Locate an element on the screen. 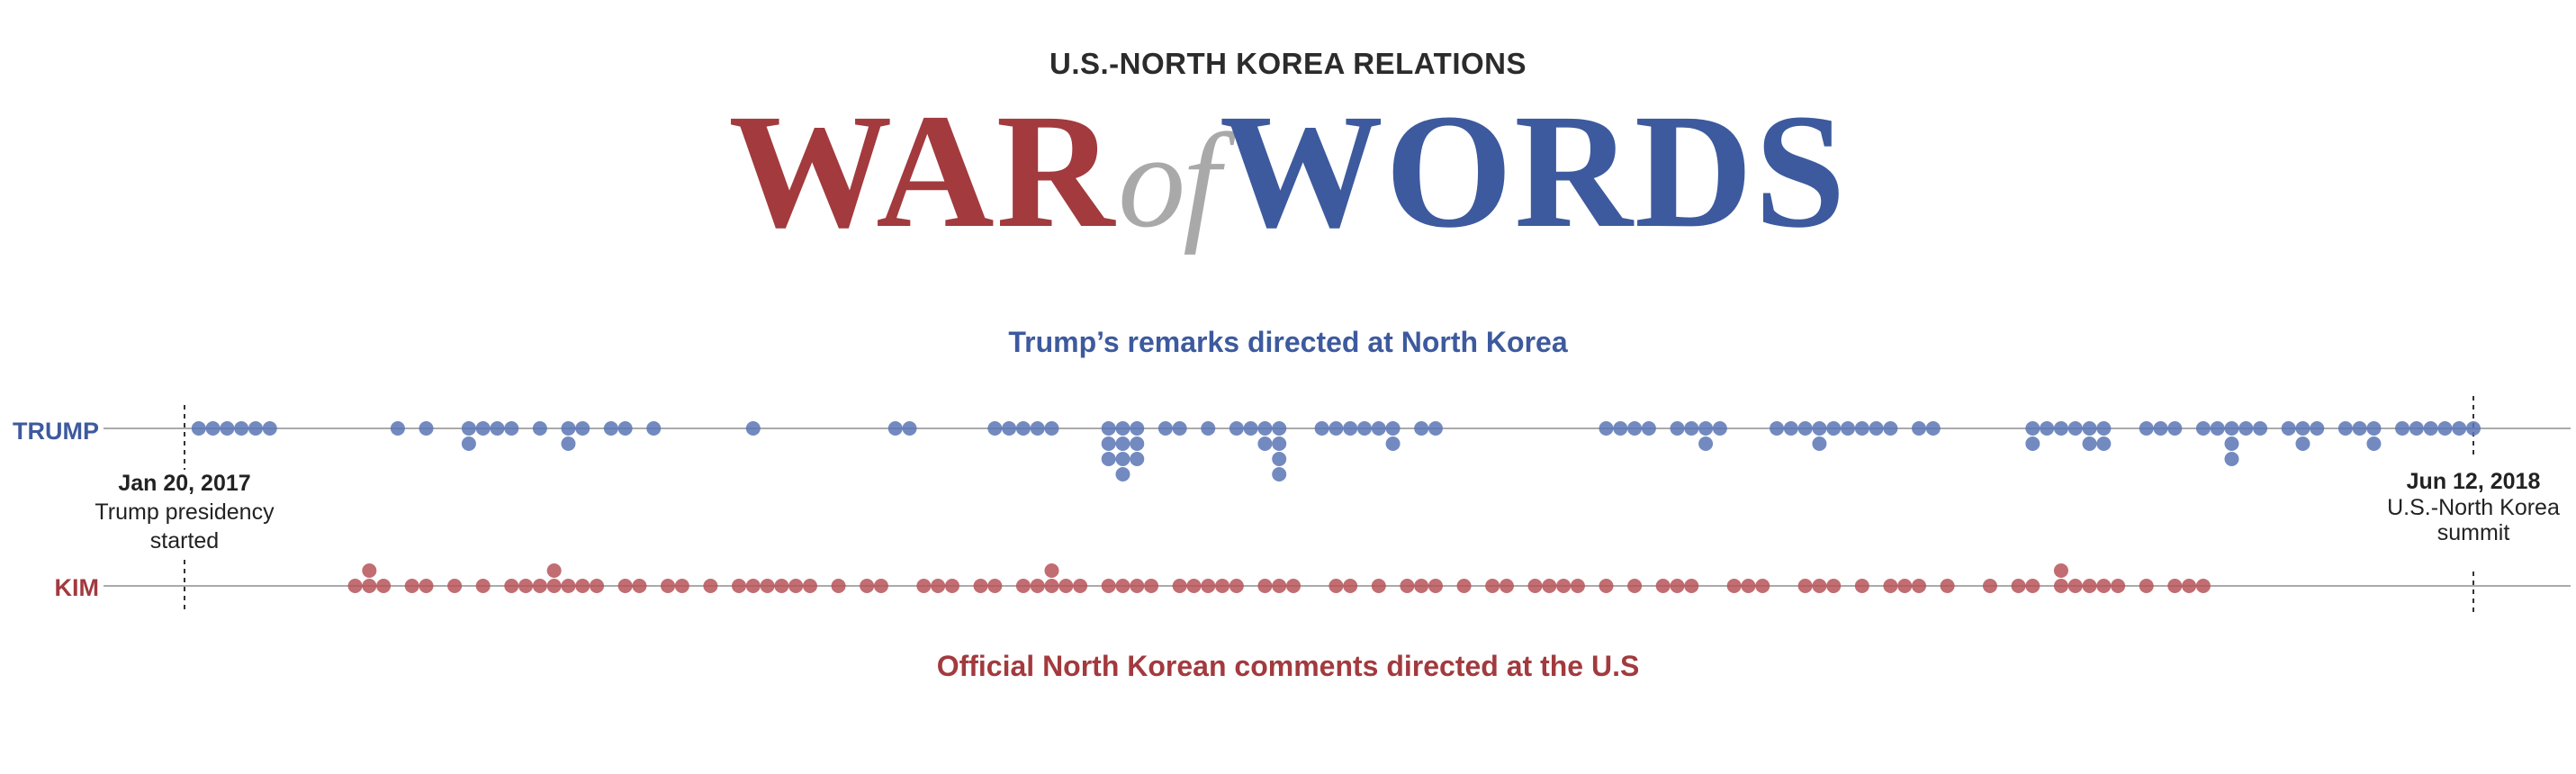 The image size is (2576, 774). headline-of: of is located at coordinates (1169, 181).